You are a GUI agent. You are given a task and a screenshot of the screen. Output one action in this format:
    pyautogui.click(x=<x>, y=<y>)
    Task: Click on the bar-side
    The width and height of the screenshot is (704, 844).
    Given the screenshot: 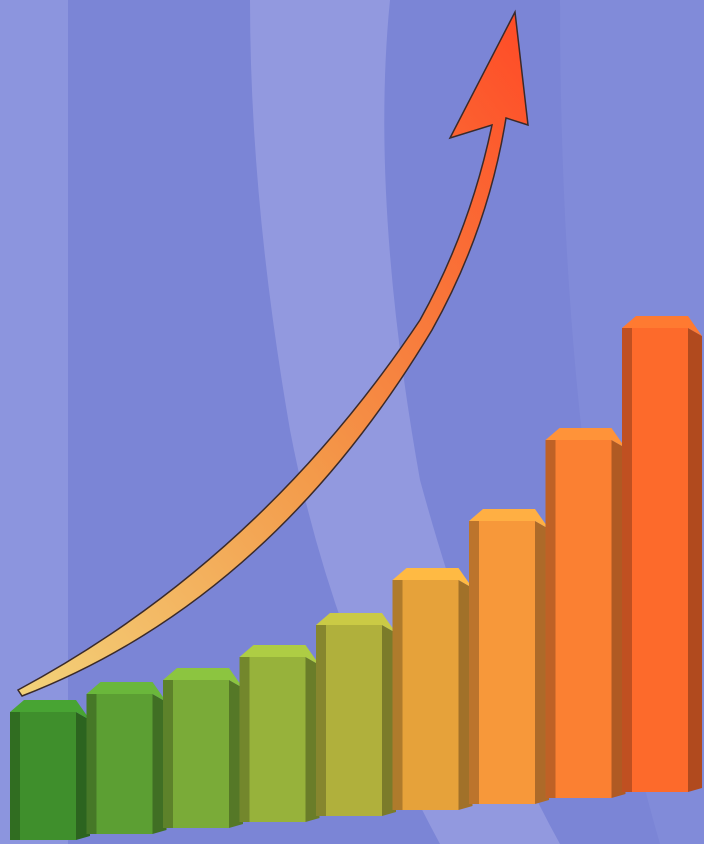 What is the action you would take?
    pyautogui.click(x=695, y=560)
    